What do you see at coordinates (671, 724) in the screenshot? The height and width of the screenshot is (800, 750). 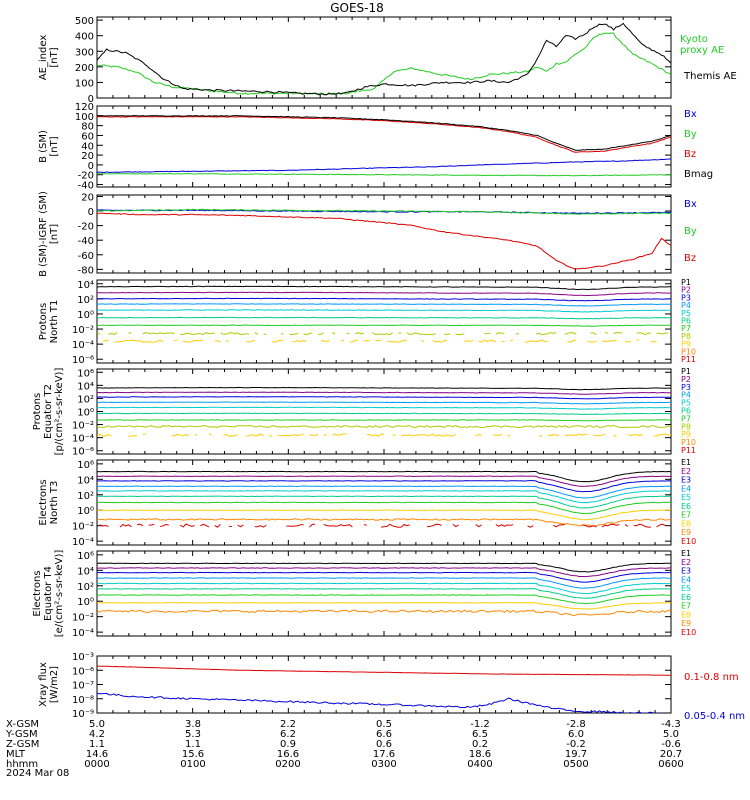 I see `footer-value: -4.3` at bounding box center [671, 724].